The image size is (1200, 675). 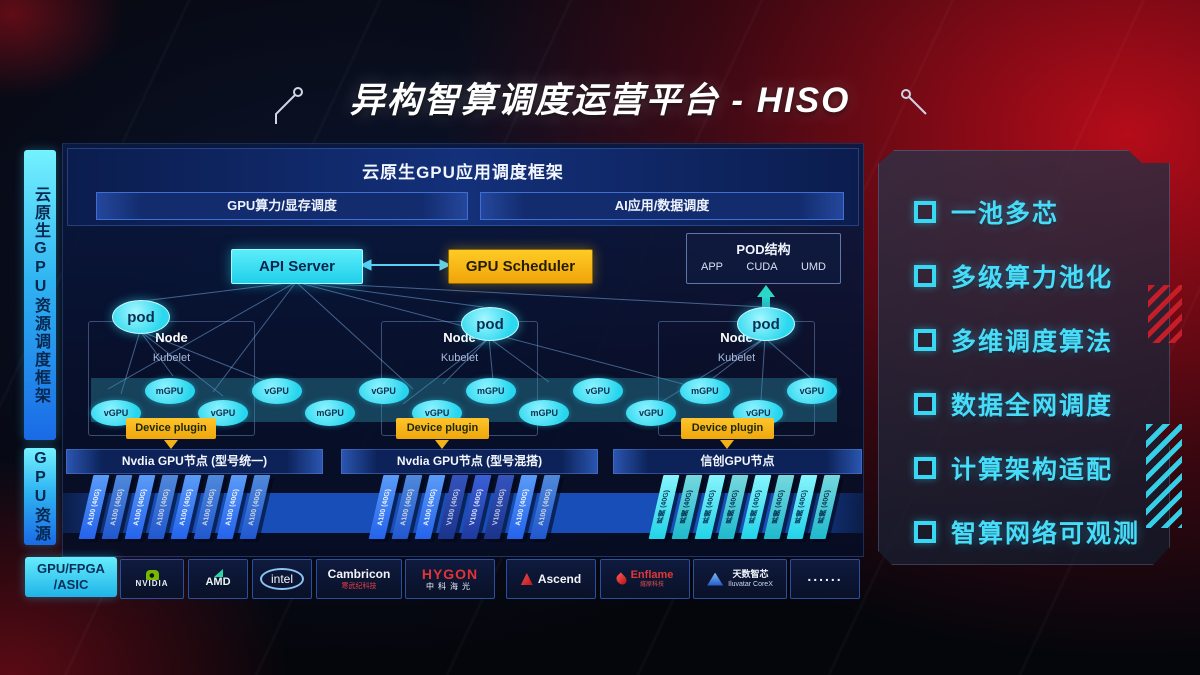 What do you see at coordinates (171, 428) in the screenshot?
I see `device-plugin-1: Device plugin` at bounding box center [171, 428].